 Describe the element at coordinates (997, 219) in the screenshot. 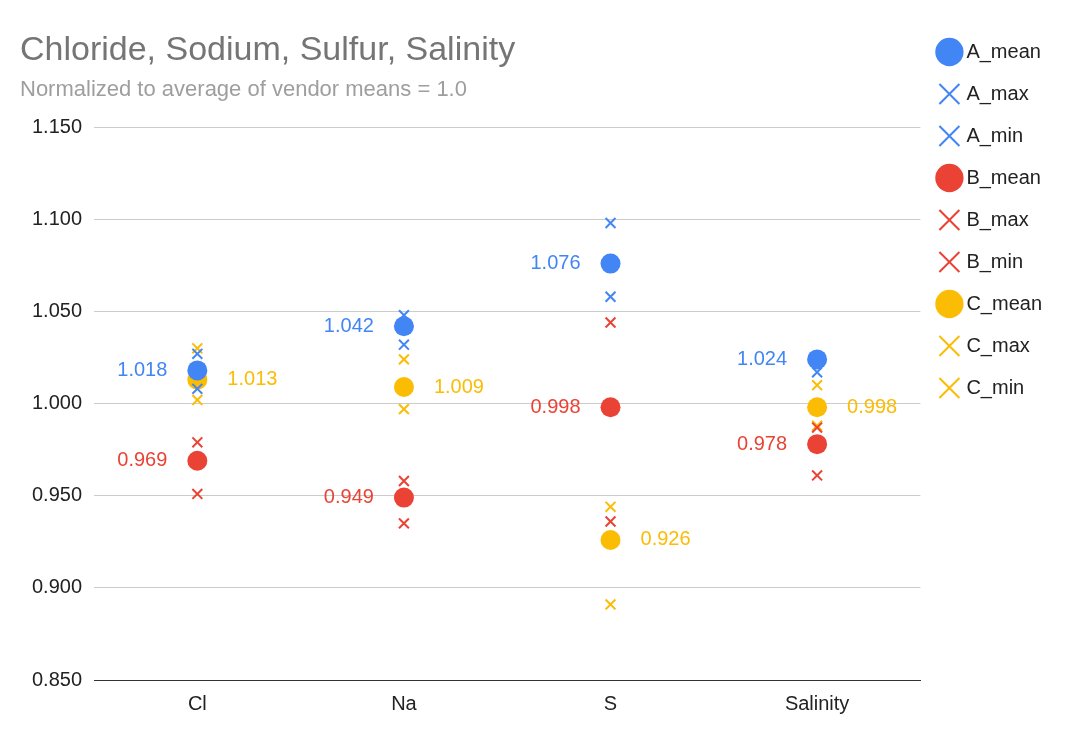

I see `legend-label: B_max` at that location.